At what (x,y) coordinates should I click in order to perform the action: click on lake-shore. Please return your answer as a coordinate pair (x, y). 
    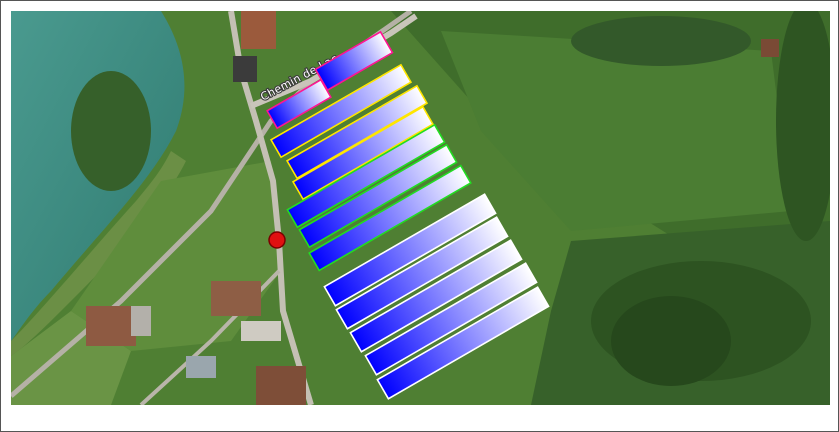
    Looking at the image, I should click on (98, 253).